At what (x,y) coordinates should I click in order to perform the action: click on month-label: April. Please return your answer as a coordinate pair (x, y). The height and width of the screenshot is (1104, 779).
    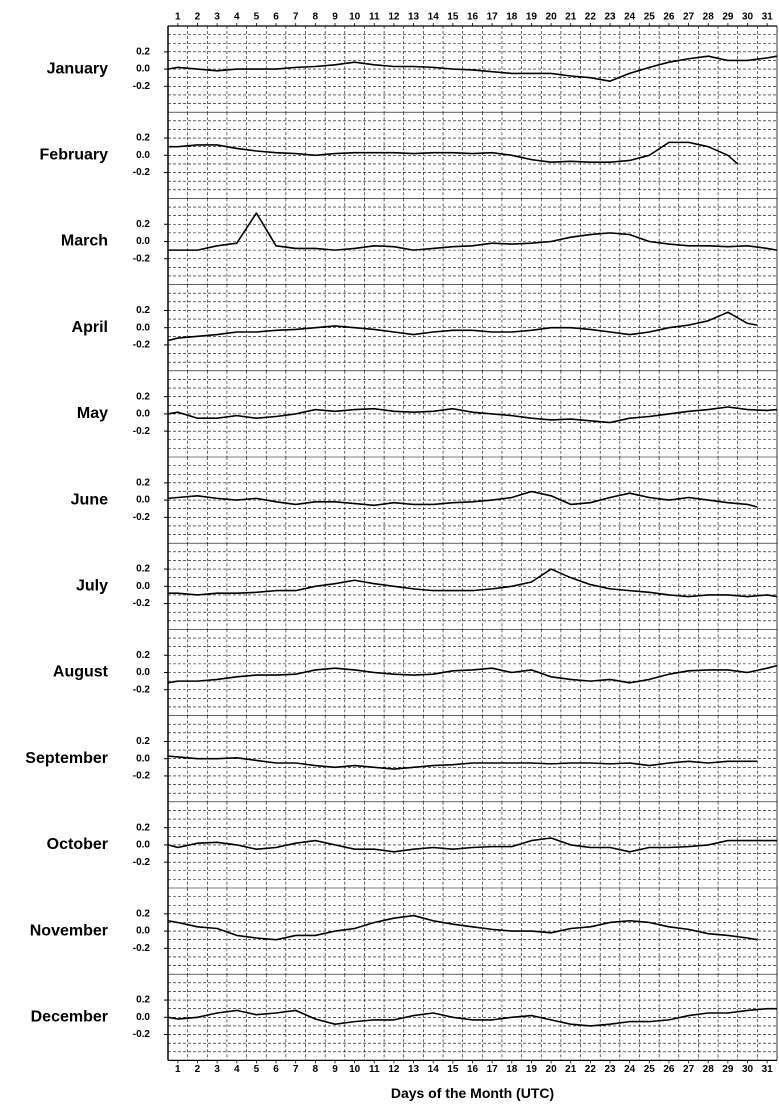
    Looking at the image, I should click on (90, 327).